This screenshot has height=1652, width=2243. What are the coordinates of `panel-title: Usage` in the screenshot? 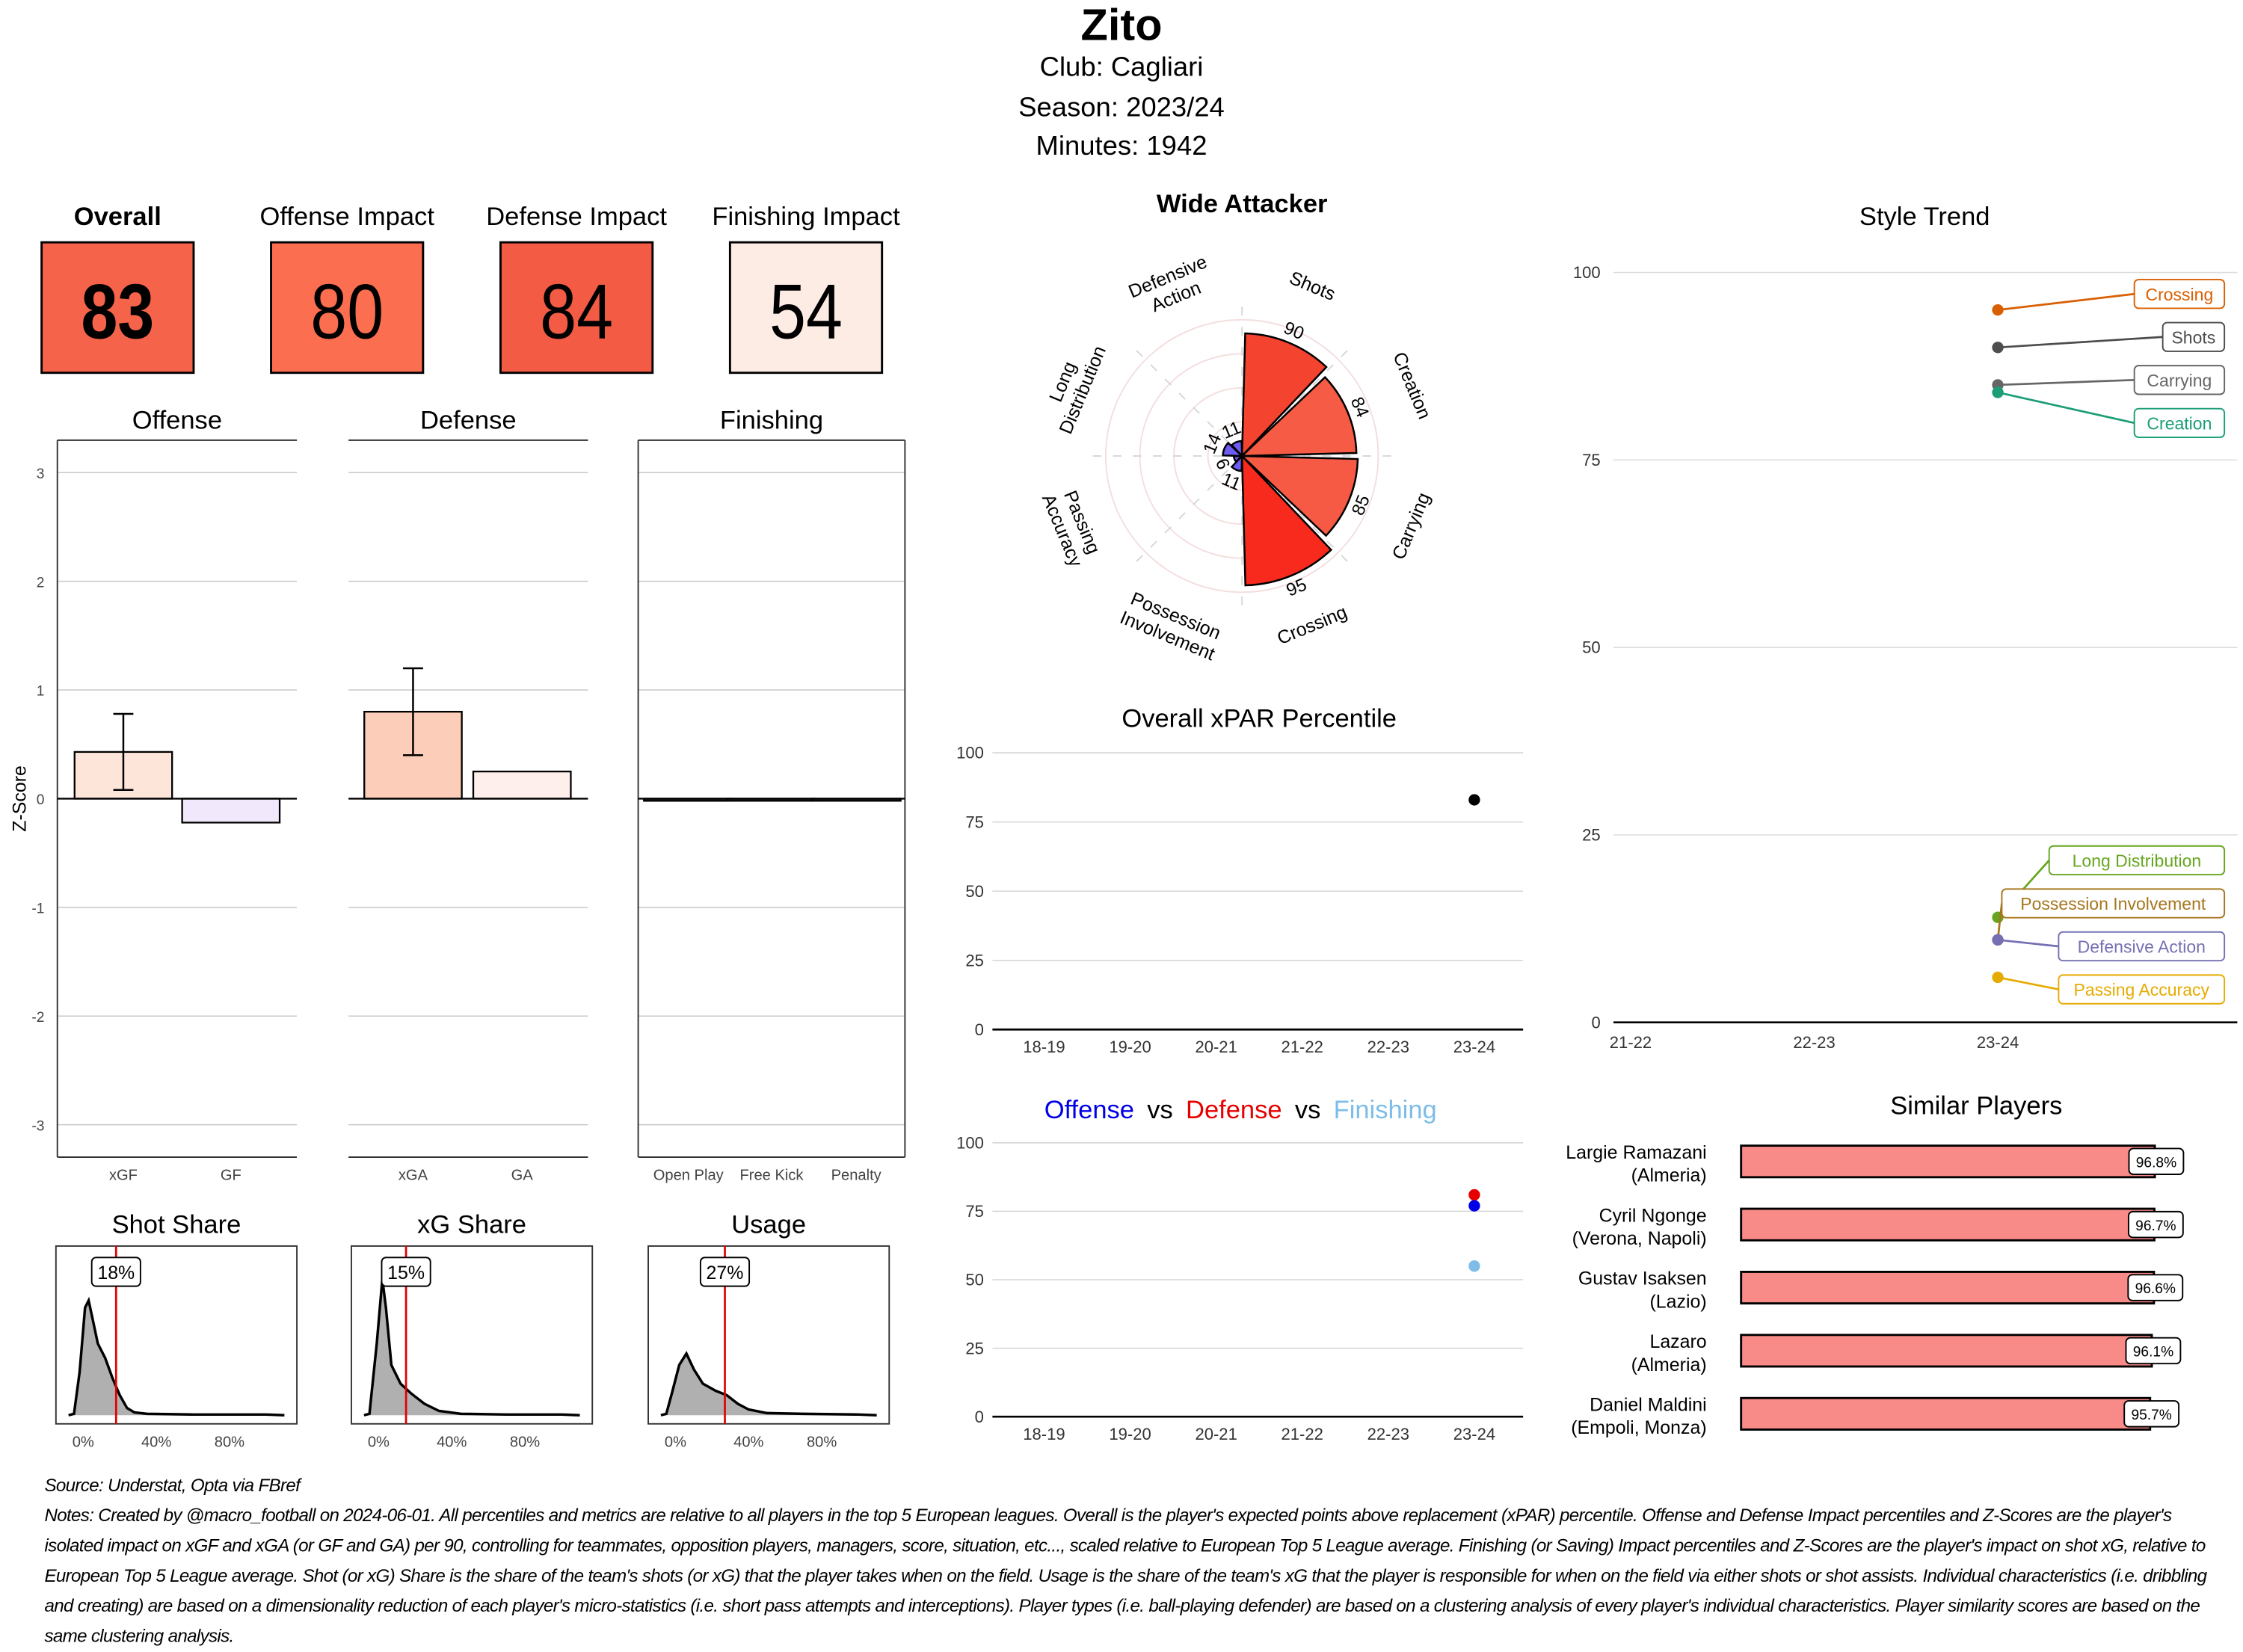 It's located at (768, 1225).